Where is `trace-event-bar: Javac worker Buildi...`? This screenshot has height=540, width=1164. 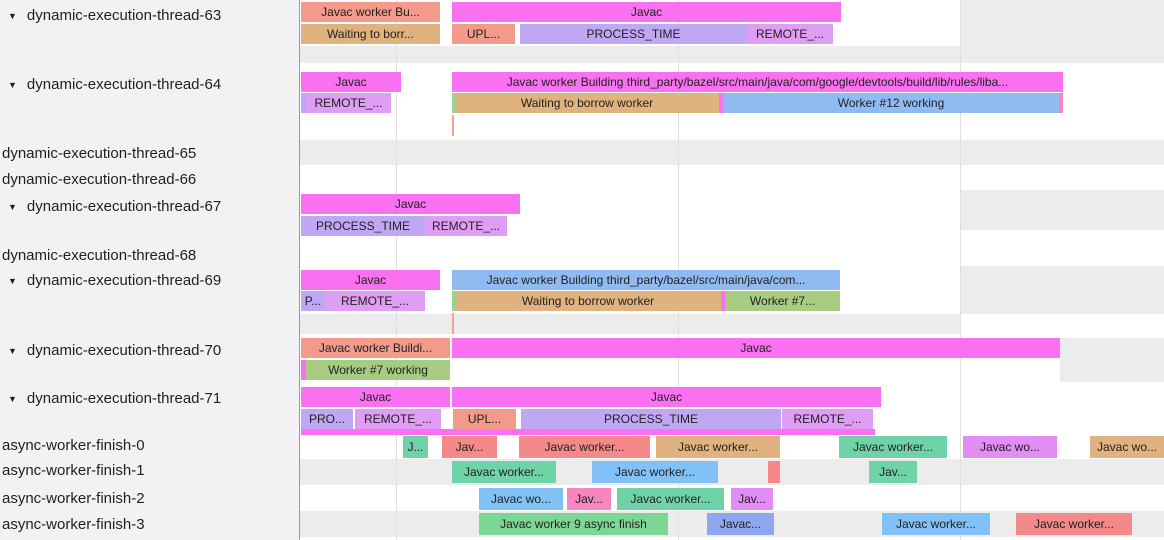
trace-event-bar: Javac worker Buildi... is located at coordinates (375, 348).